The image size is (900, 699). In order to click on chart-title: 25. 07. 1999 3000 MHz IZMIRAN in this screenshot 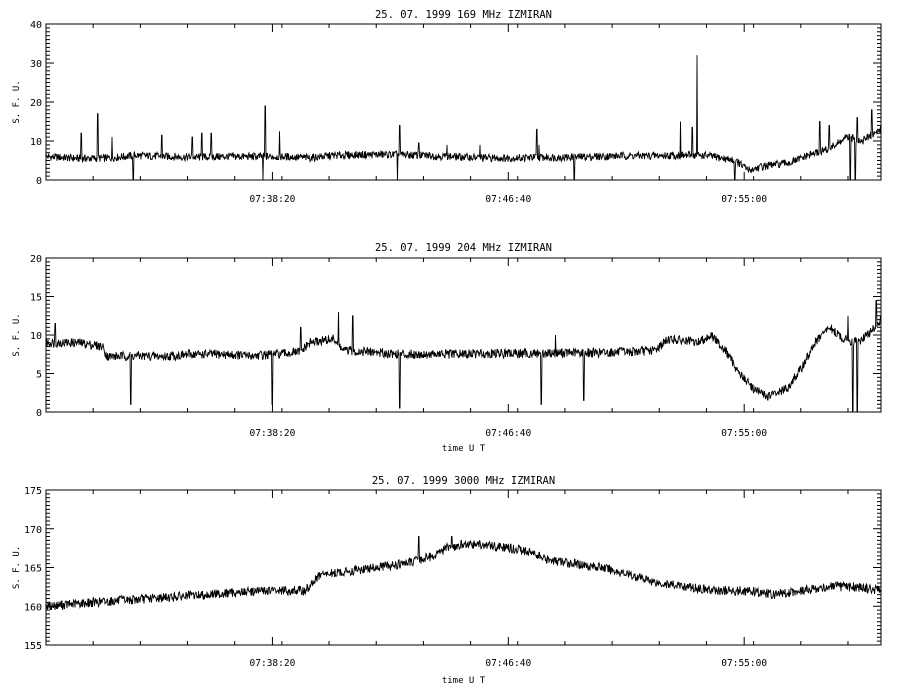, I will do `click(463, 481)`.